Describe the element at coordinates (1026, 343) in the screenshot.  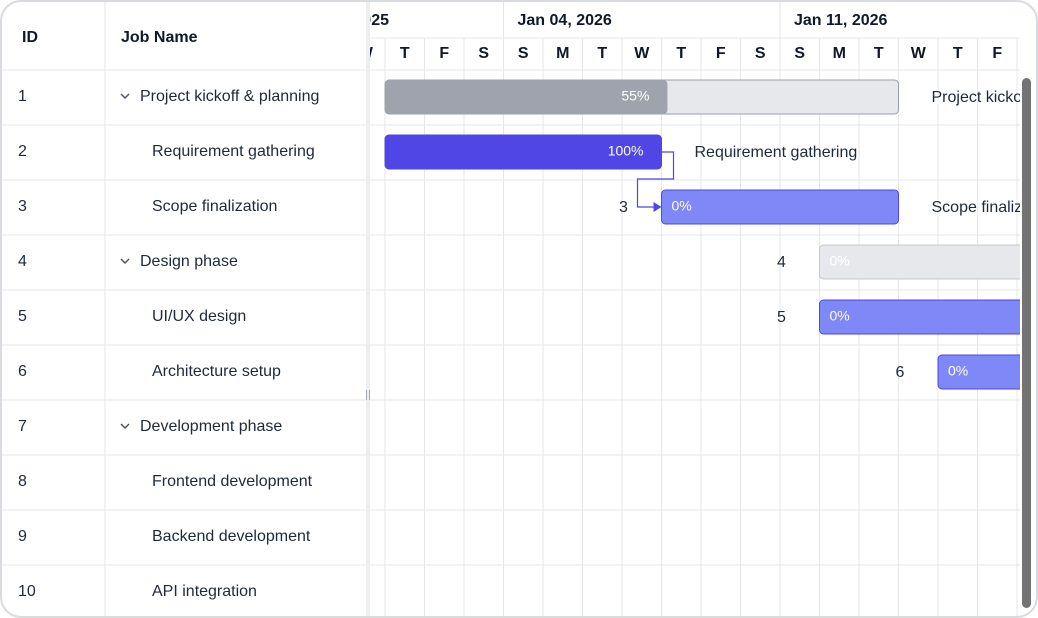
I see `scrollbar` at that location.